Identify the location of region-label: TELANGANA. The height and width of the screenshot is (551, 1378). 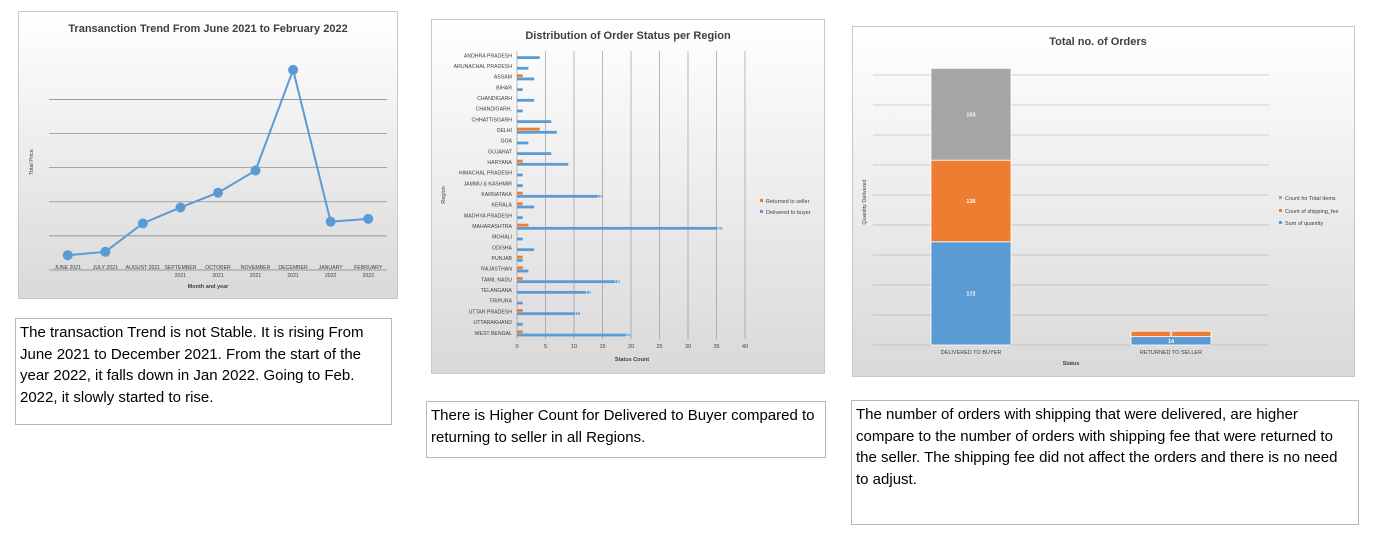
(497, 291).